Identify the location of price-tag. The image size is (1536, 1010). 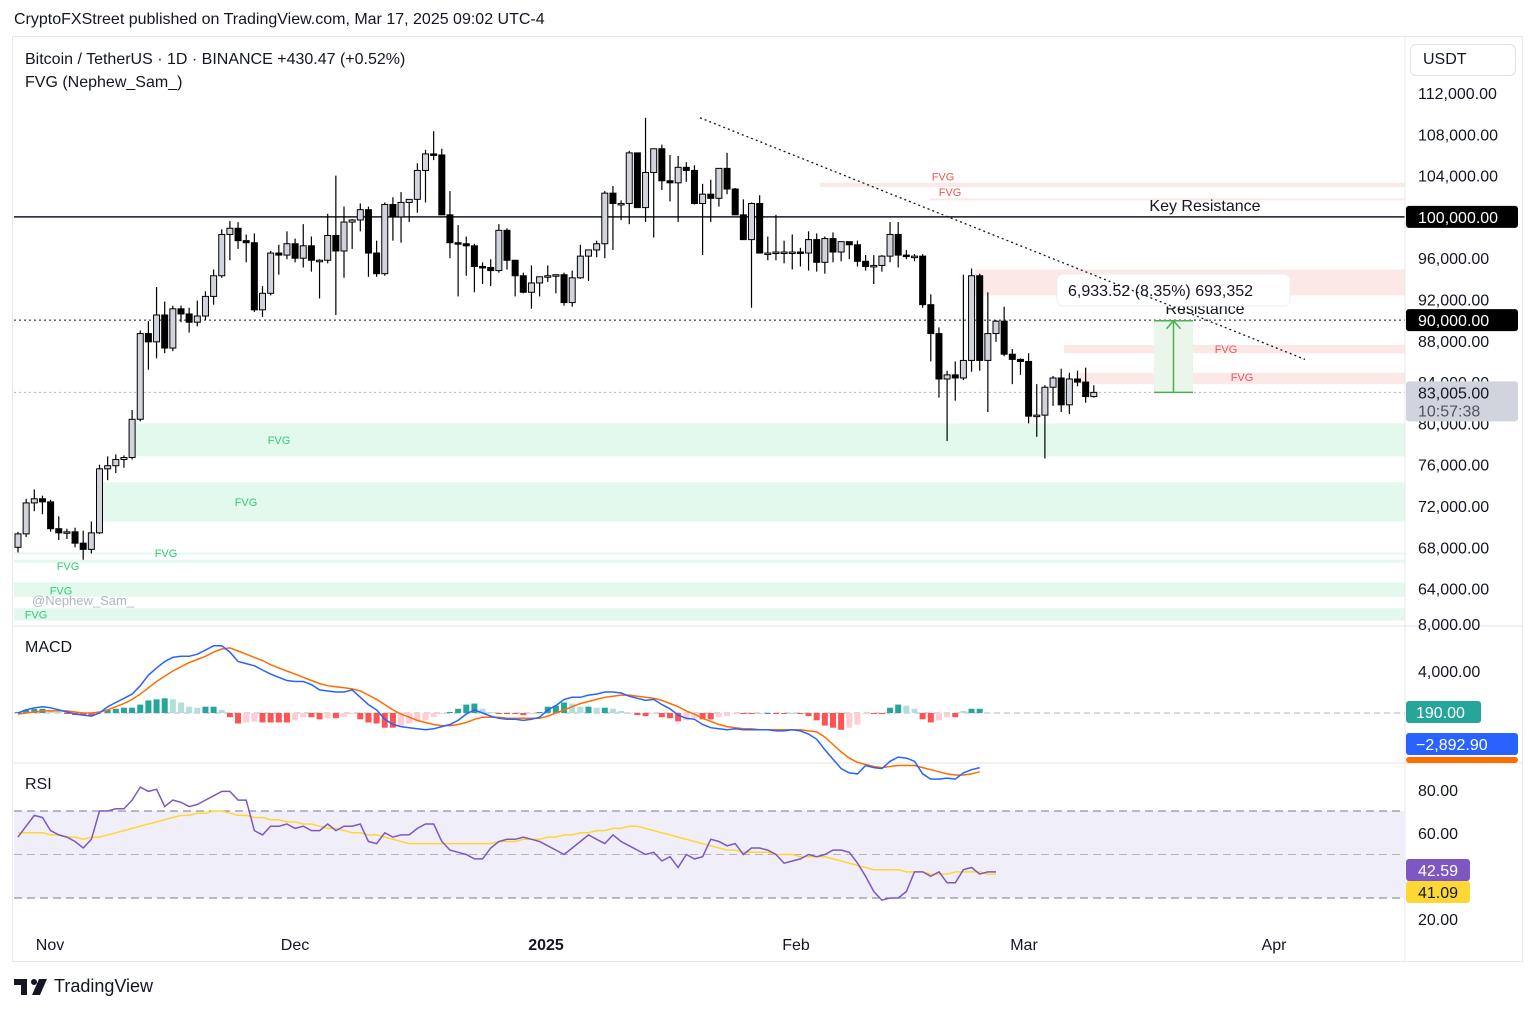
(1462, 320).